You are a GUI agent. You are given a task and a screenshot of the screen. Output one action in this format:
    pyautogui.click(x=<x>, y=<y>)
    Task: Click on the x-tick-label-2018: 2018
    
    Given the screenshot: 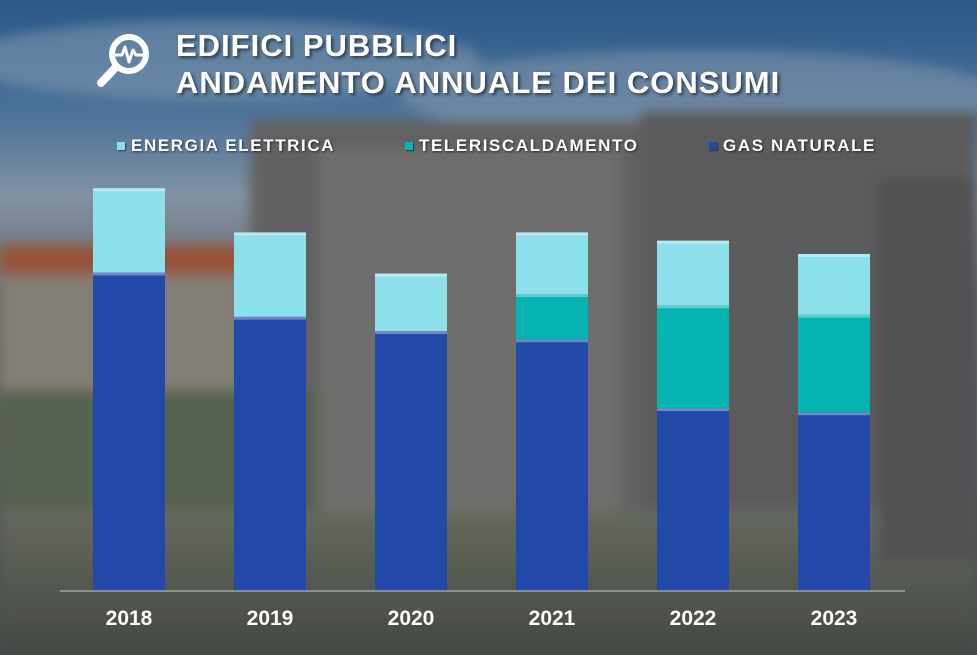 What is the action you would take?
    pyautogui.click(x=129, y=618)
    